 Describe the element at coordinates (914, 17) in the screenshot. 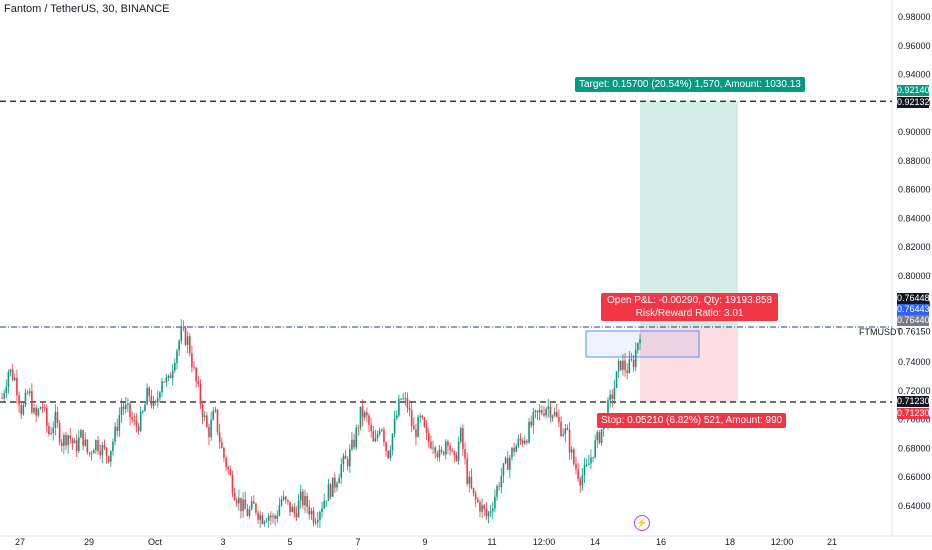

I see `y-tick-label: 0.98000` at that location.